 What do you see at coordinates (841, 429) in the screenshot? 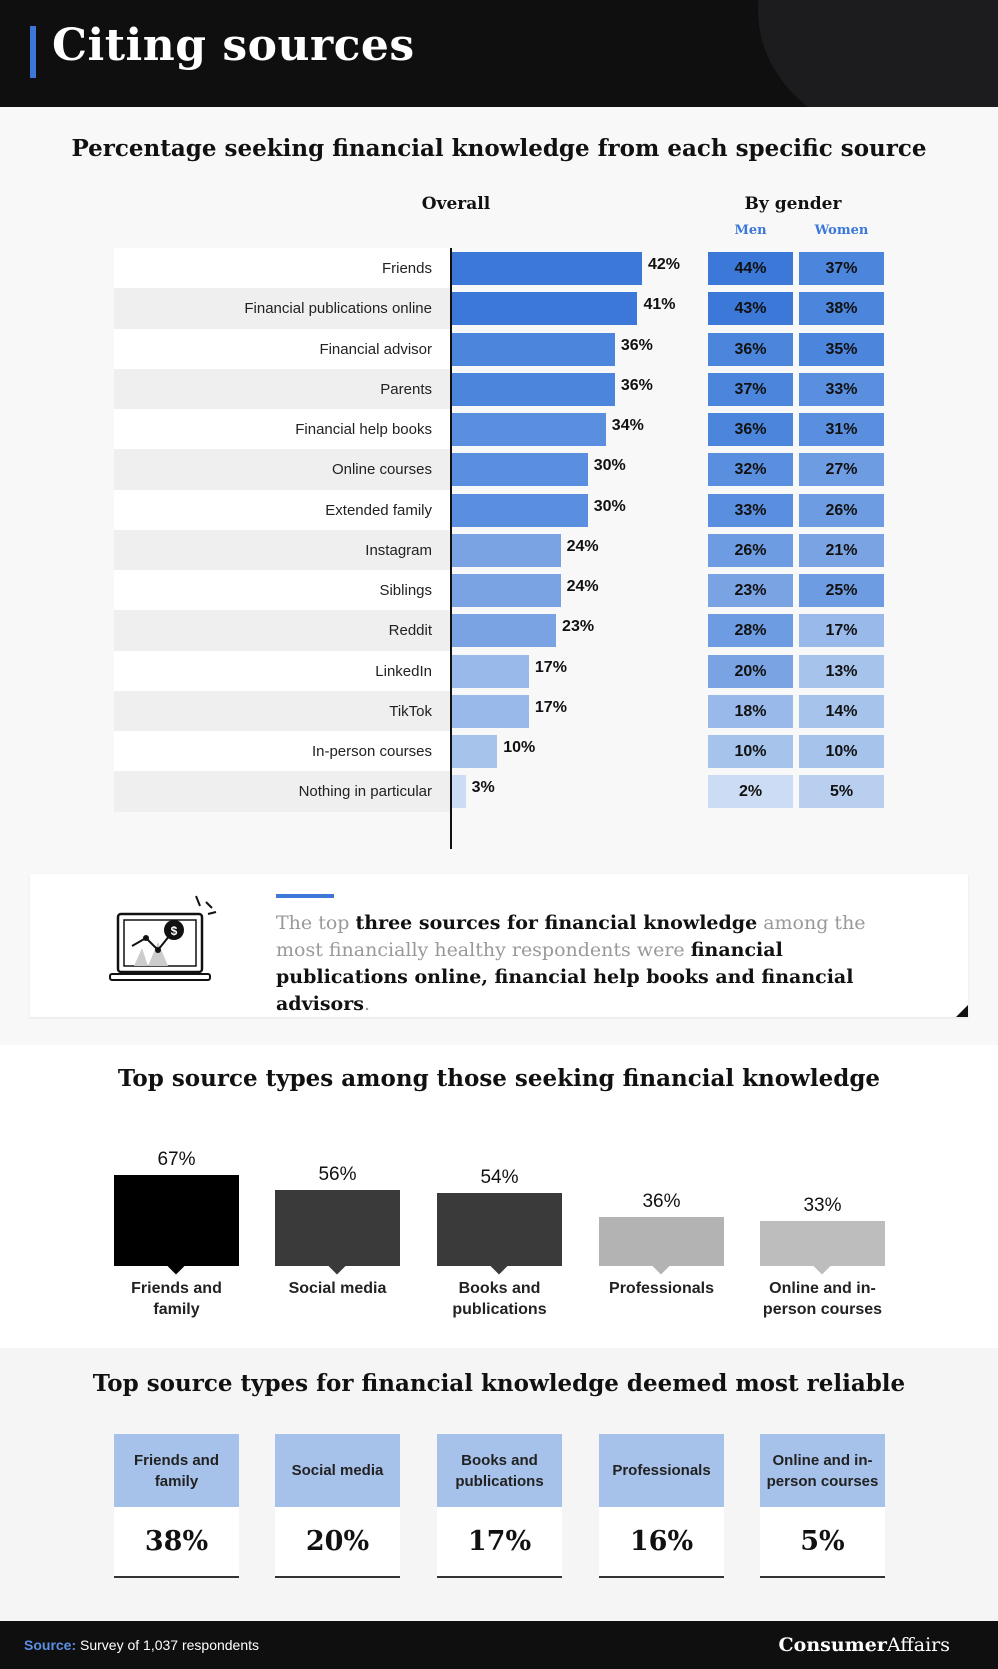
I see `women-value: 31%` at bounding box center [841, 429].